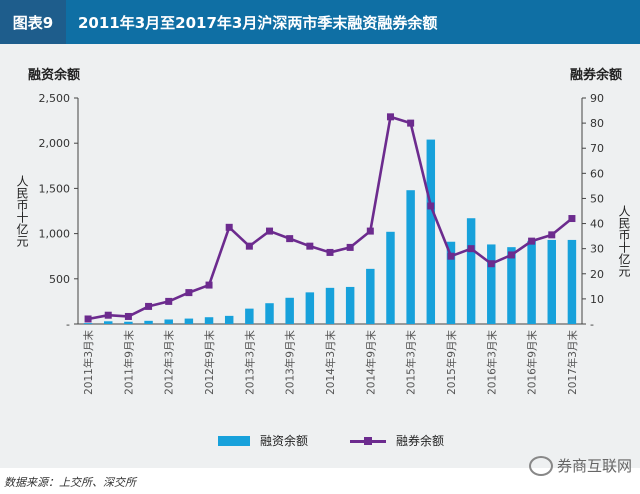 This screenshot has width=640, height=494. Describe the element at coordinates (88, 362) in the screenshot. I see `x-tick-label: 2011年3月末` at that location.